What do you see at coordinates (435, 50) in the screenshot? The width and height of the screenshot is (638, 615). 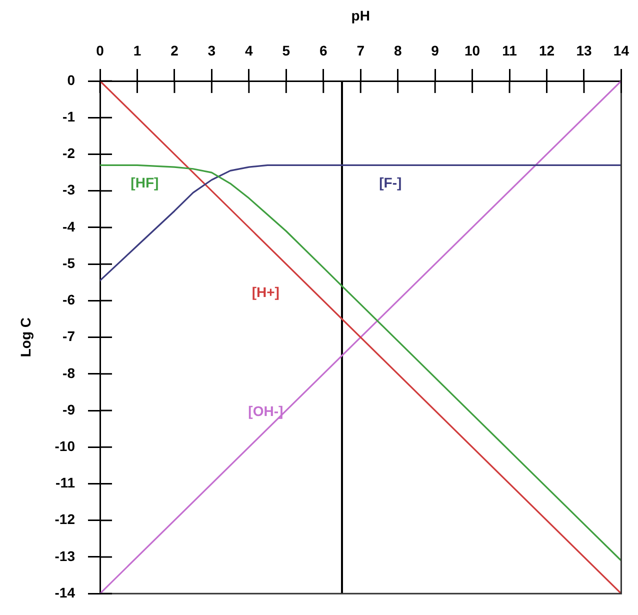 I see `x-tick-label: 9` at bounding box center [435, 50].